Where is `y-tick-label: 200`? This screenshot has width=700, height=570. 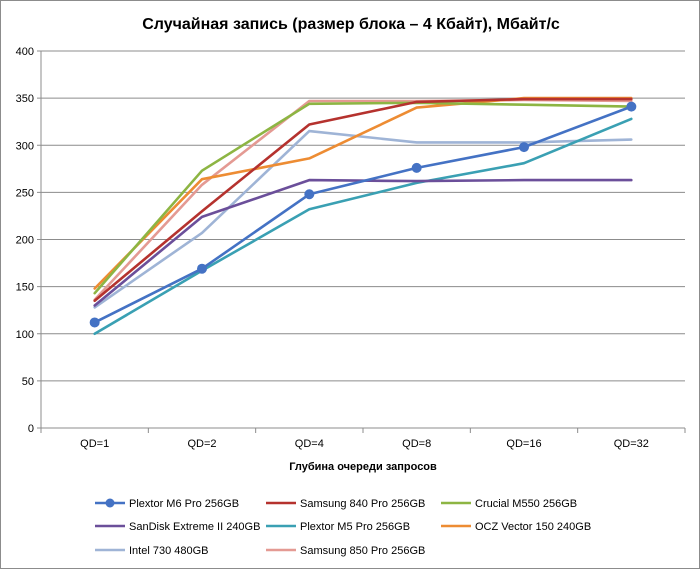
y-tick-label: 200 is located at coordinates (25, 241).